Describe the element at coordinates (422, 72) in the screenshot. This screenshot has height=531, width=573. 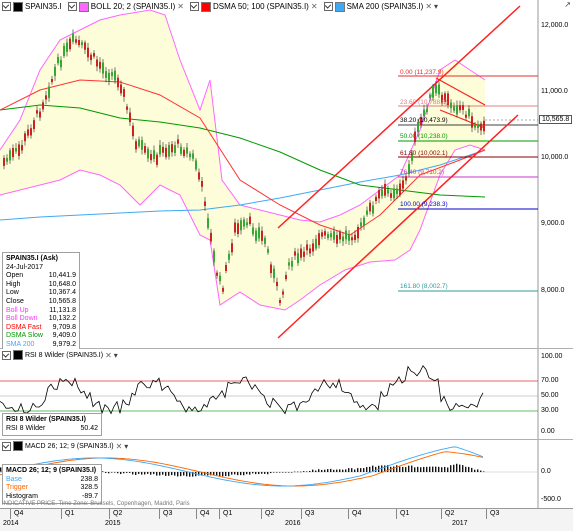
I see `fib-label-0: 0.00 (11,237.9)` at that location.